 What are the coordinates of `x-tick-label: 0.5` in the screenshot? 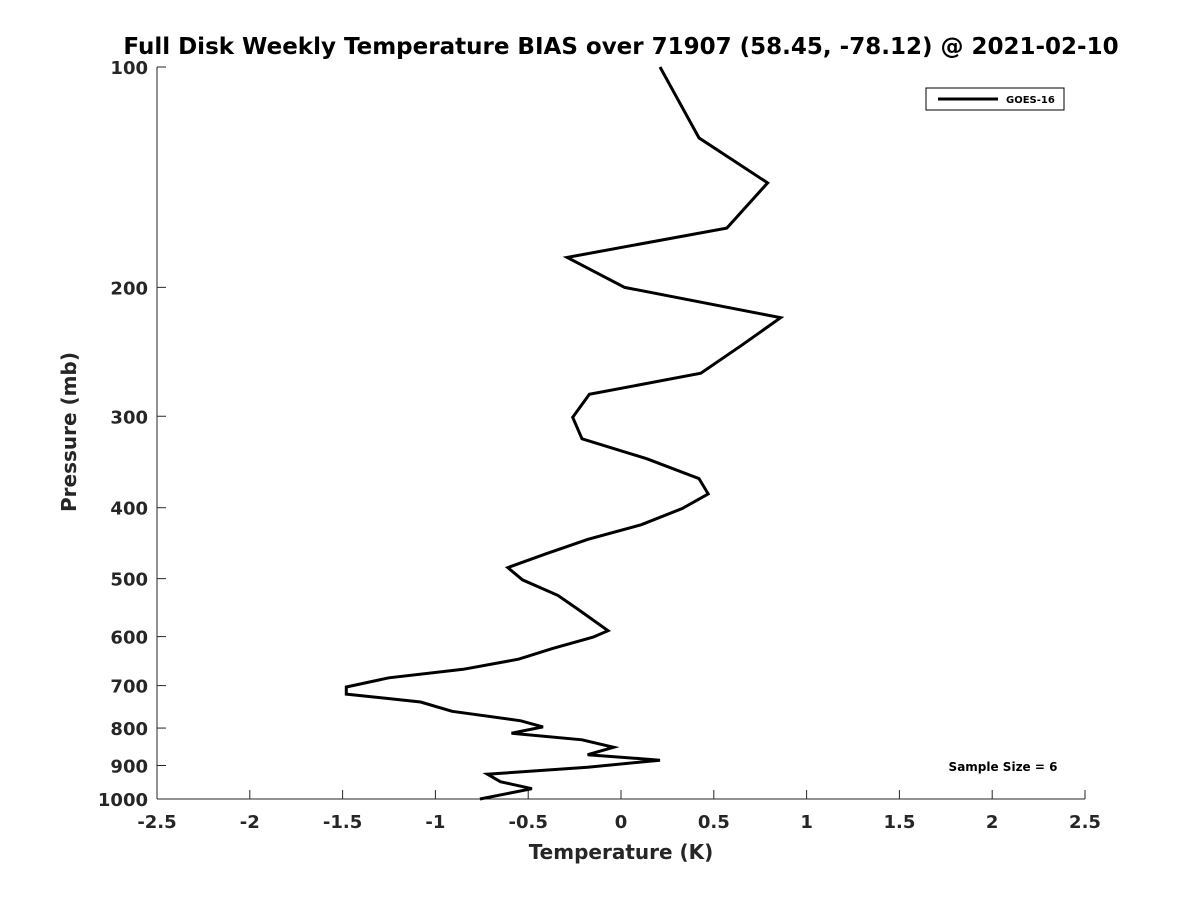 It's located at (714, 822).